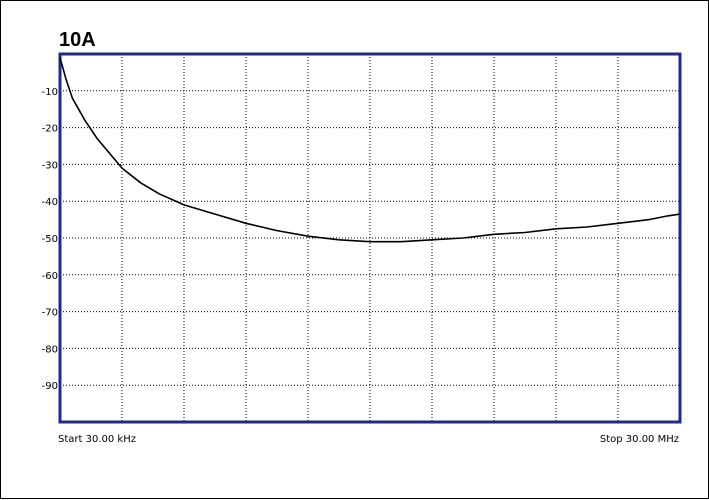  I want to click on start-frequency-label: Start 30.00 kHz, so click(97, 439).